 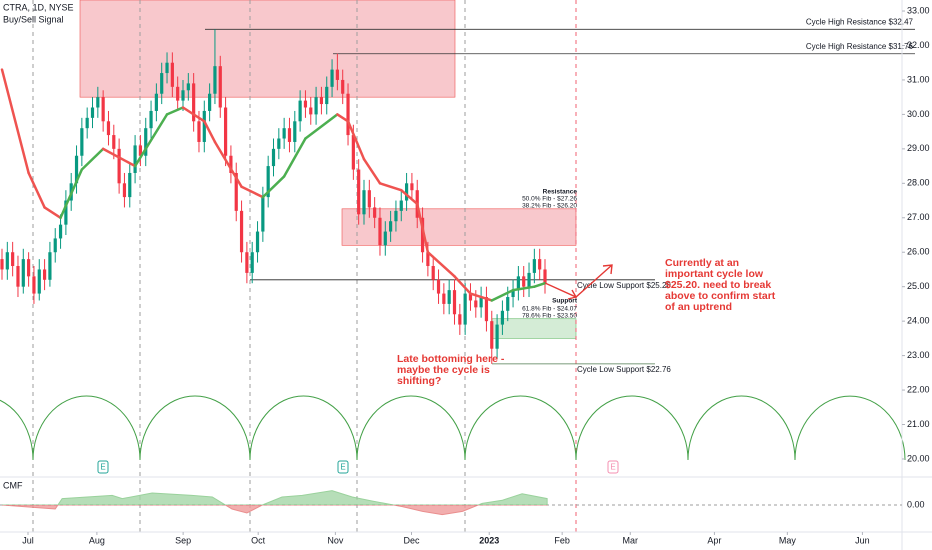 What do you see at coordinates (565, 301) in the screenshot?
I see `fib-label: Support` at bounding box center [565, 301].